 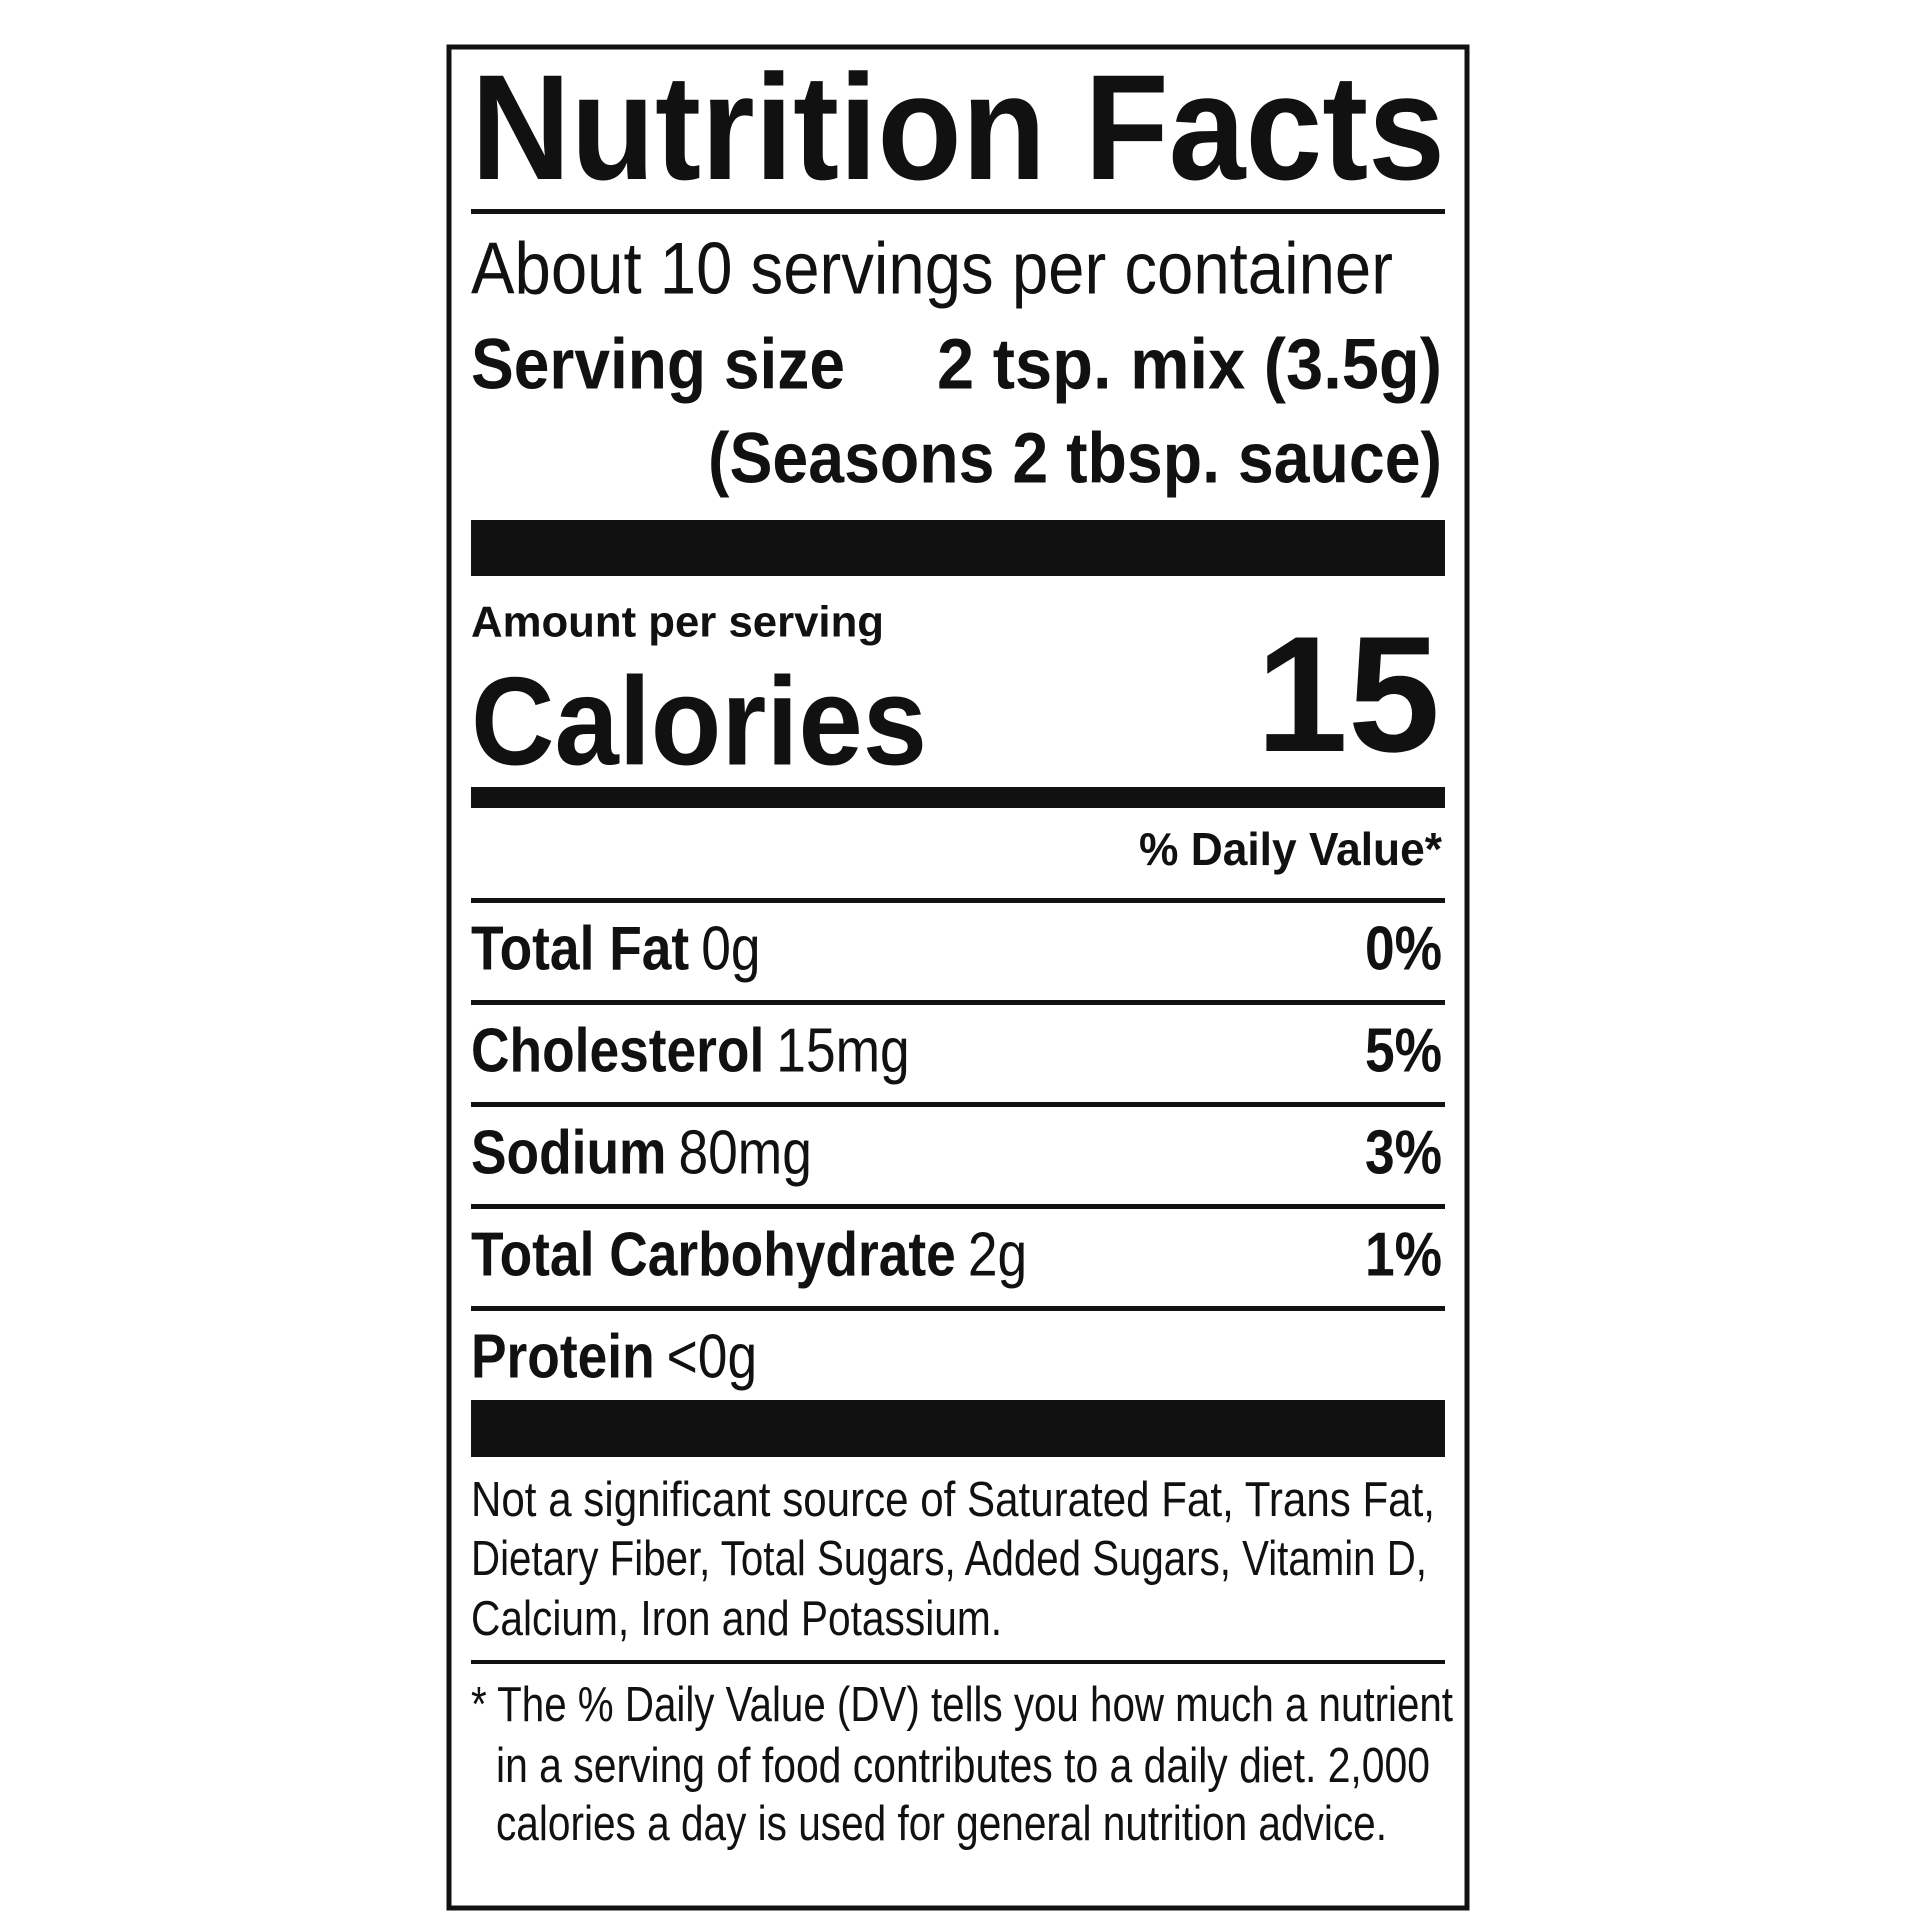 I want to click on calories-value: 15, so click(x=1348, y=694).